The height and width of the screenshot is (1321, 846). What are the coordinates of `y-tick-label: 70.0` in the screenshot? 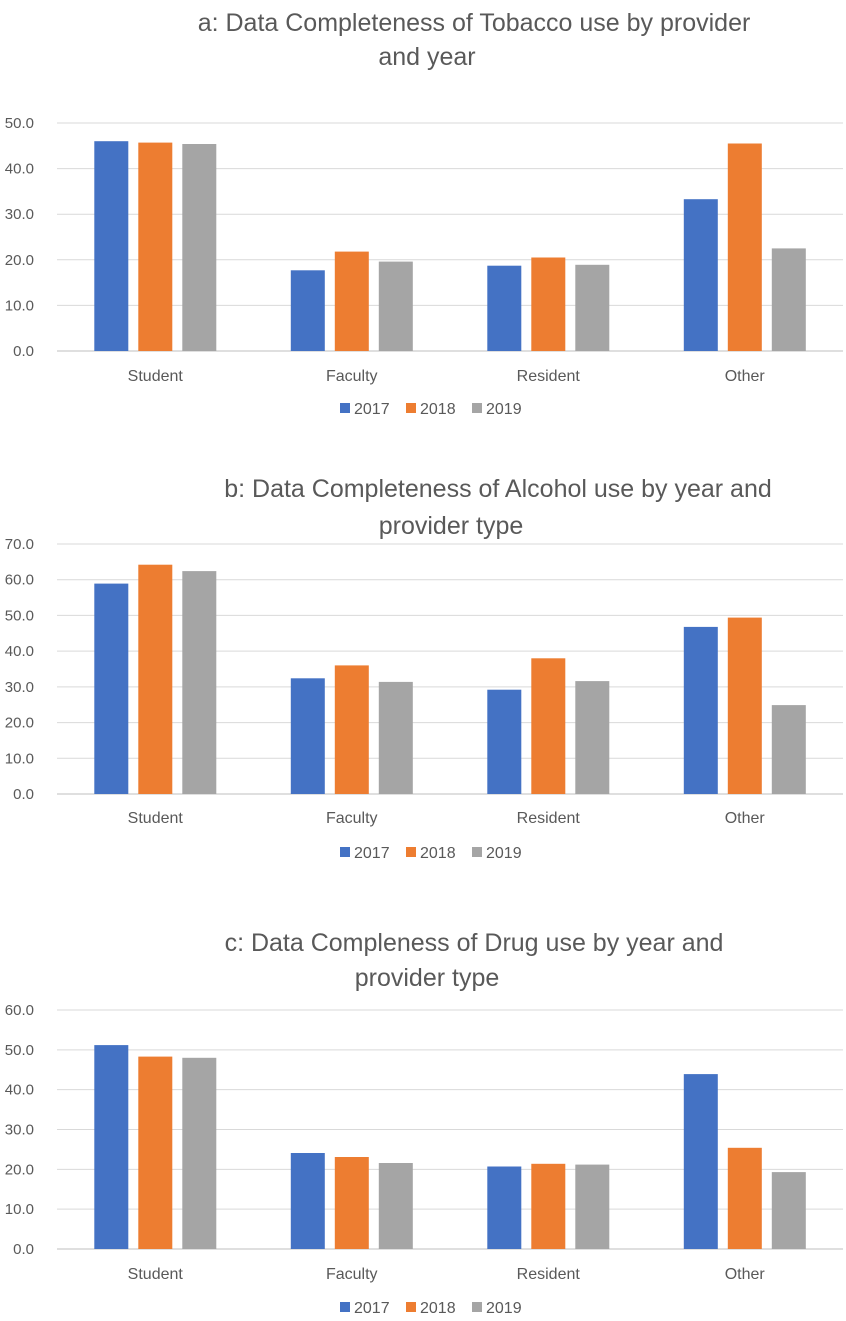 It's located at (19, 544).